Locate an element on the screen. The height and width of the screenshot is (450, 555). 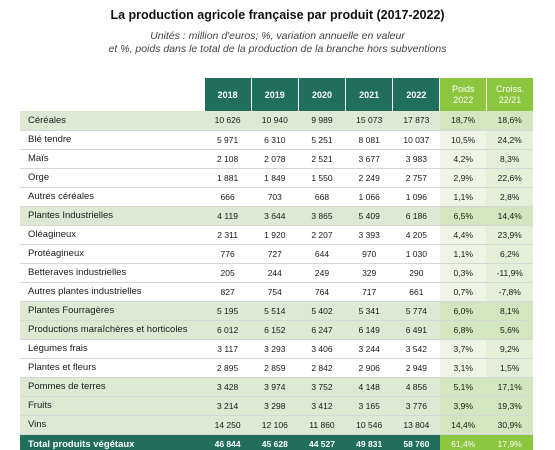
value-cell: 1 066 is located at coordinates (369, 197).